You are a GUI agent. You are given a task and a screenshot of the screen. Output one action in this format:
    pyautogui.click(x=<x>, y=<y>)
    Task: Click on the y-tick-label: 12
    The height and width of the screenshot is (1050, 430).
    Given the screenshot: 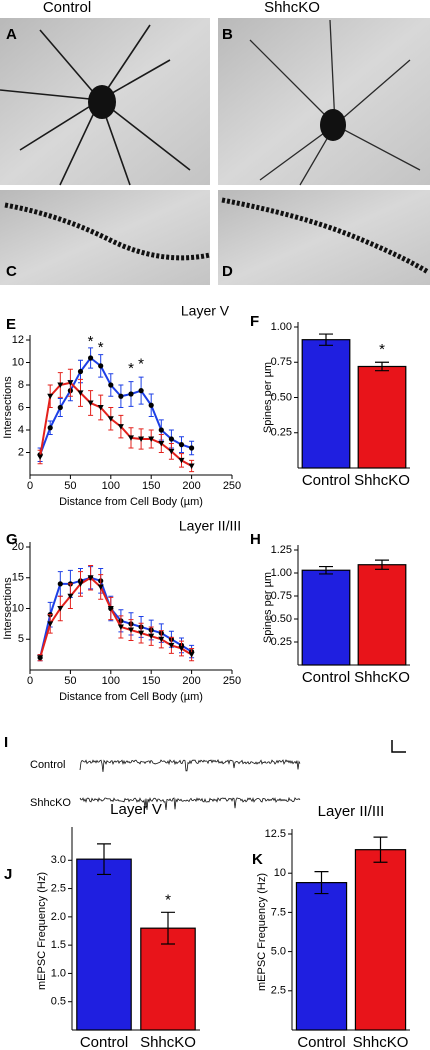 What is the action you would take?
    pyautogui.click(x=18, y=340)
    